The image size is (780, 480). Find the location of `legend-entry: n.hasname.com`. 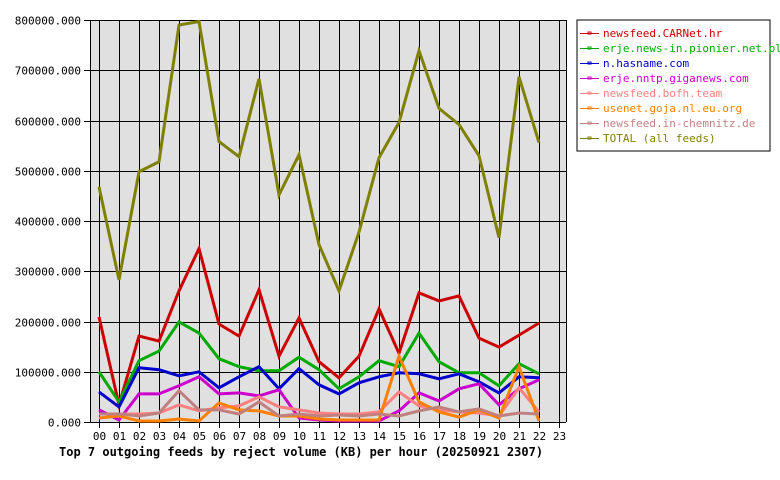

legend-entry: n.hasname.com is located at coordinates (646, 63).